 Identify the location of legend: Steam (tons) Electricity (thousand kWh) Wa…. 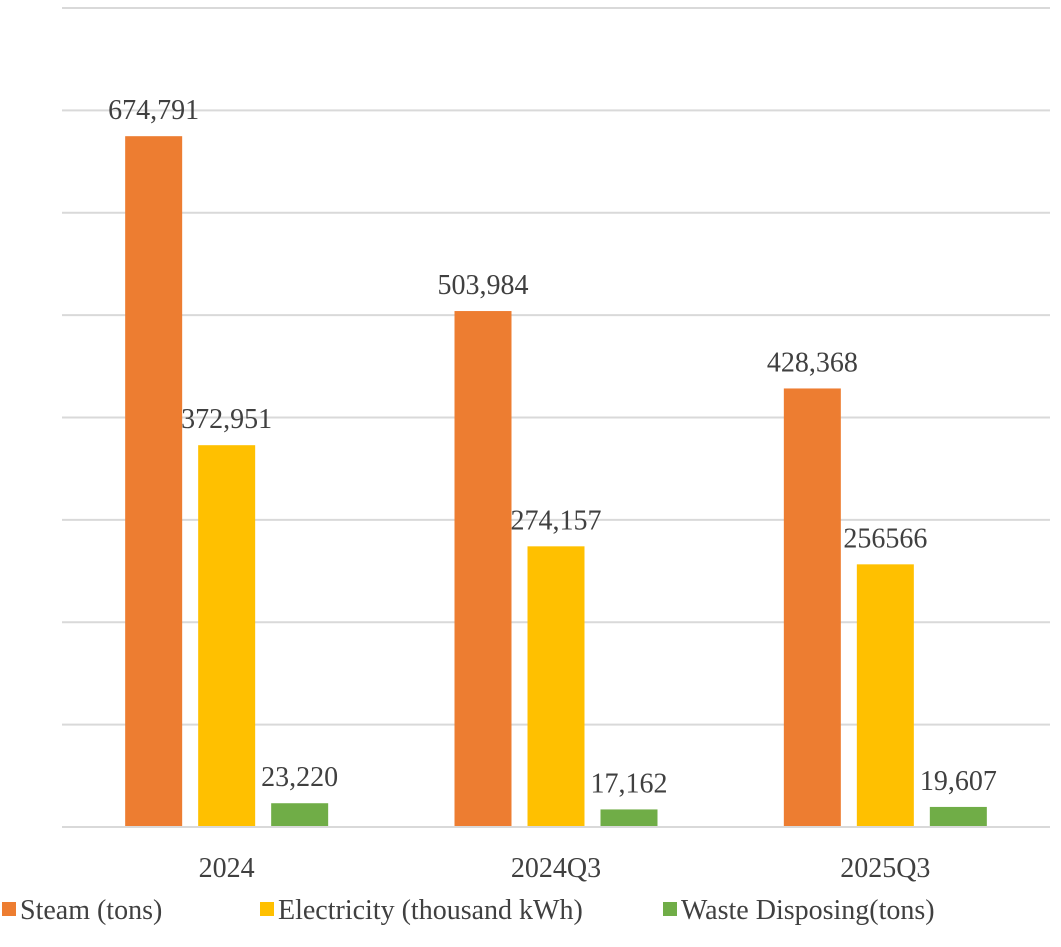
(468, 910).